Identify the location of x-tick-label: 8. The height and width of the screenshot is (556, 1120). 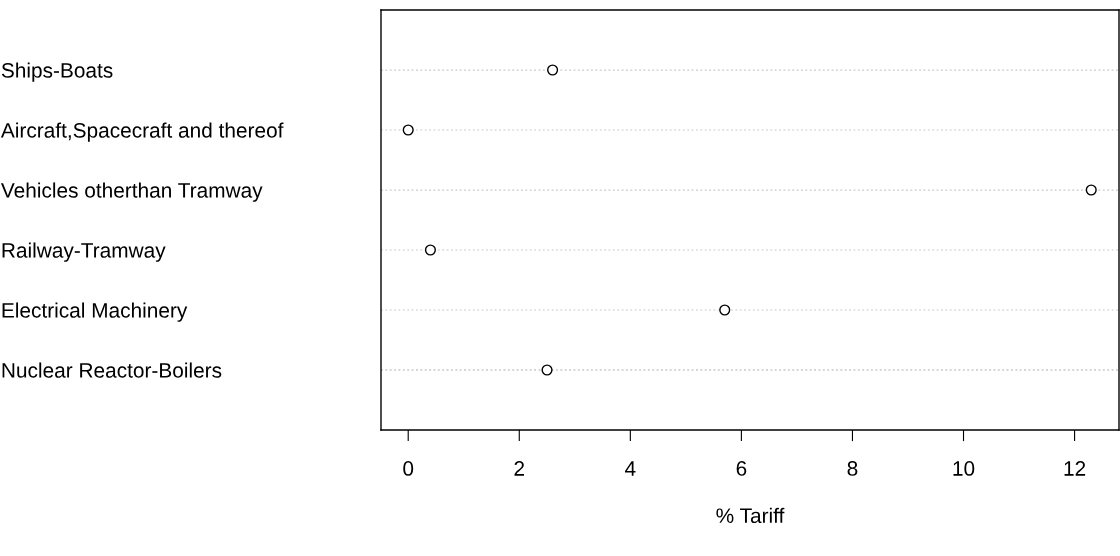
(852, 468).